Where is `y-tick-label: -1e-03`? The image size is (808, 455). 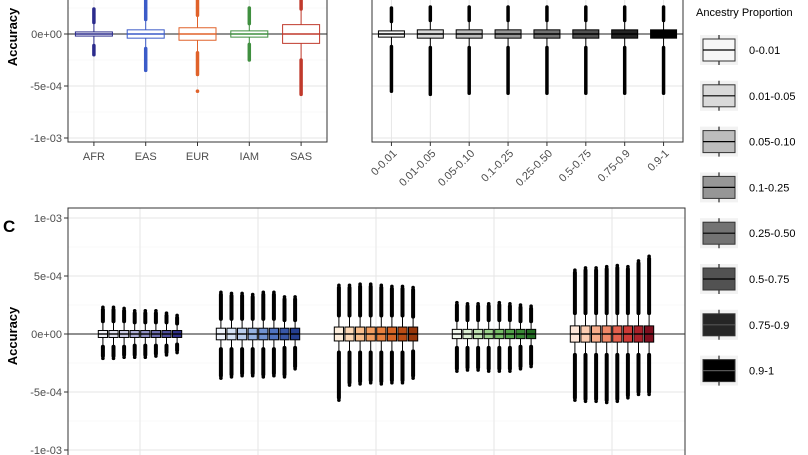 y-tick-label: -1e-03 is located at coordinates (46, 450).